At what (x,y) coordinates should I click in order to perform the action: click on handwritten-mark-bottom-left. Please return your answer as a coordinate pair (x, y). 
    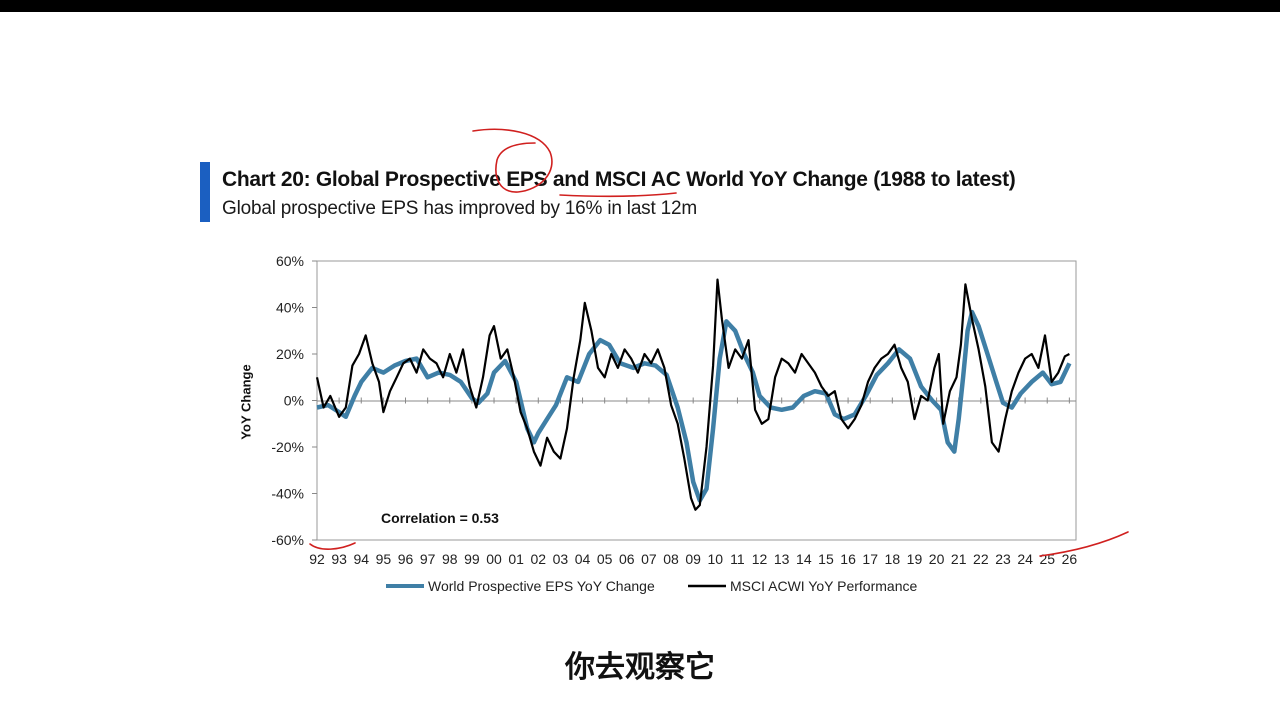
    Looking at the image, I should click on (332, 546).